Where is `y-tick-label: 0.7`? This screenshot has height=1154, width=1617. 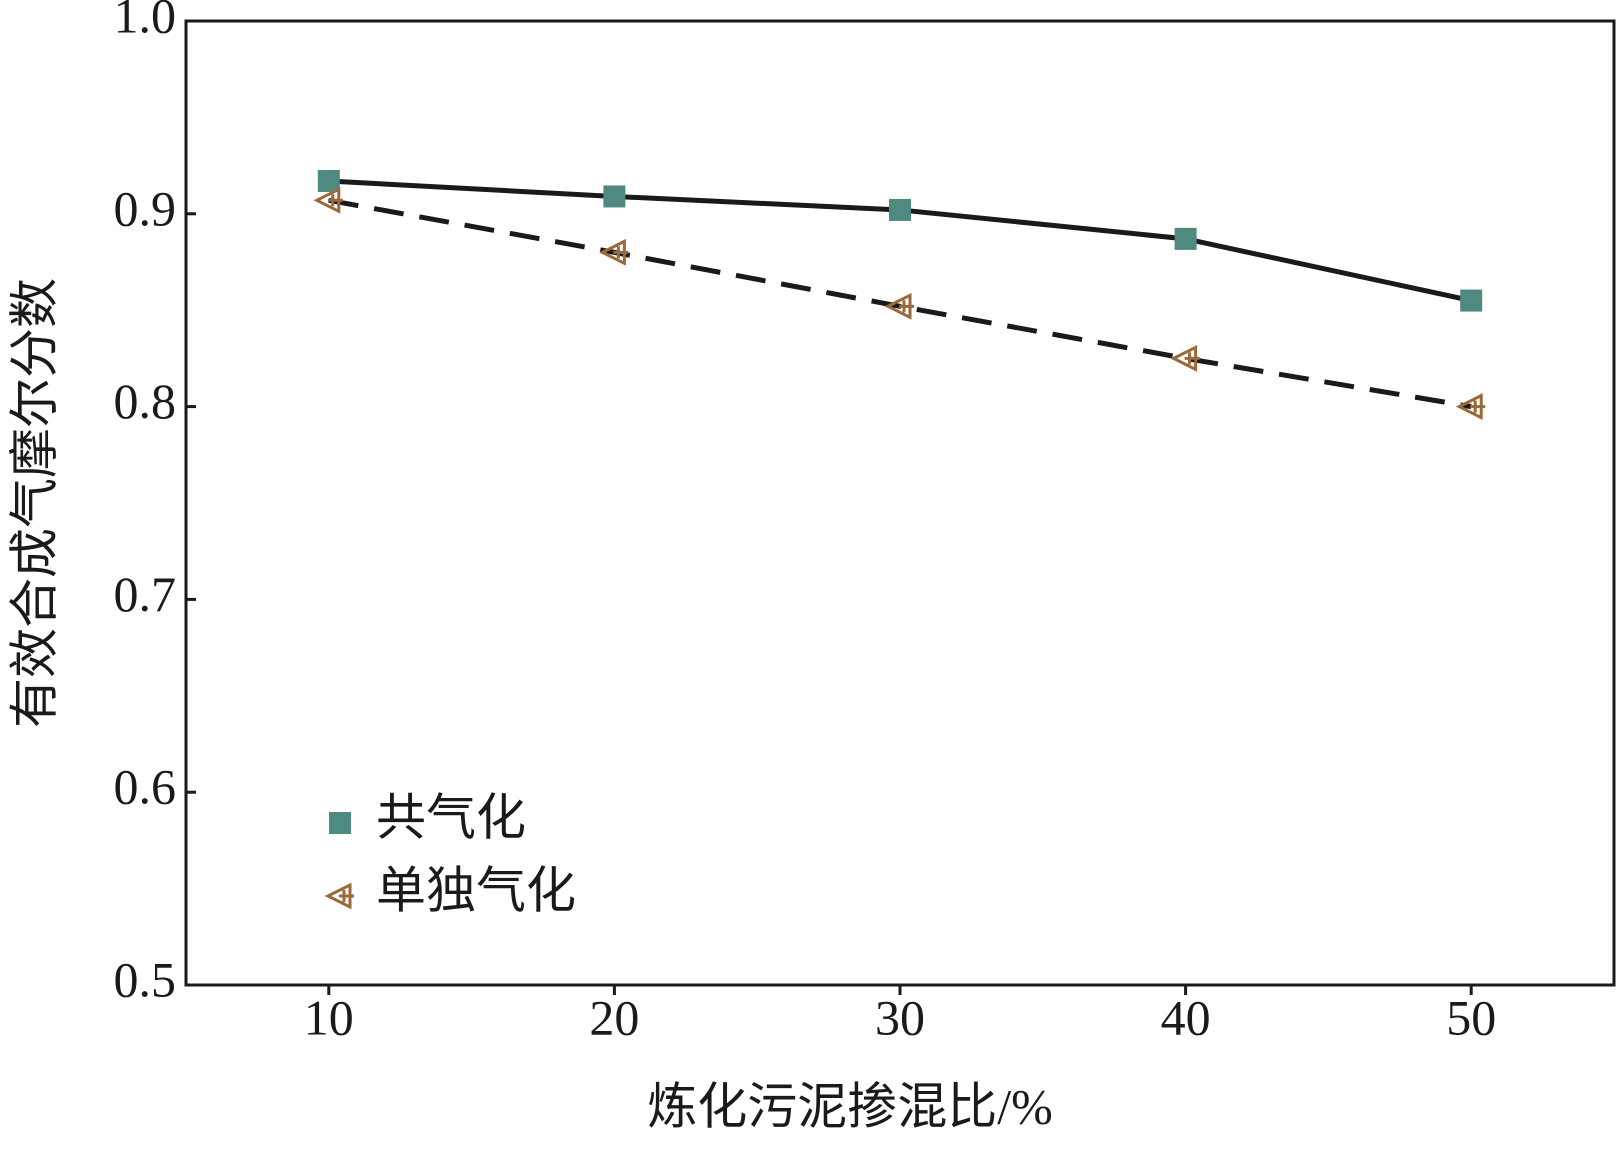 y-tick-label: 0.7 is located at coordinates (145, 594).